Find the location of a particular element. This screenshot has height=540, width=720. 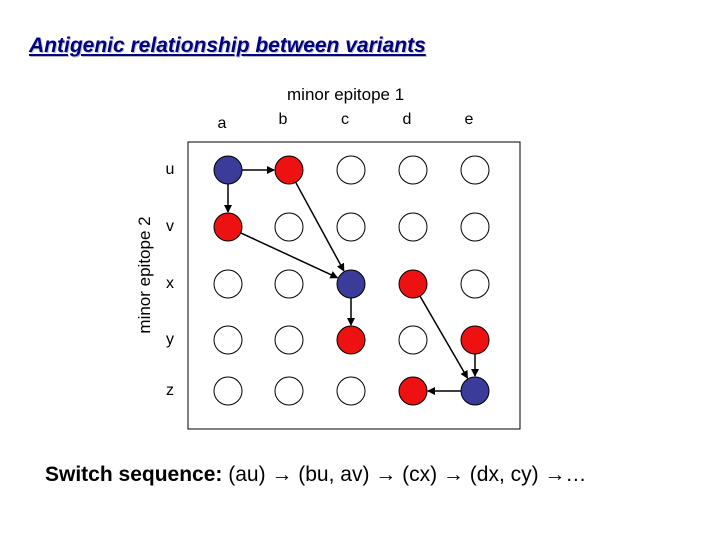

node-bx is located at coordinates (289, 284).